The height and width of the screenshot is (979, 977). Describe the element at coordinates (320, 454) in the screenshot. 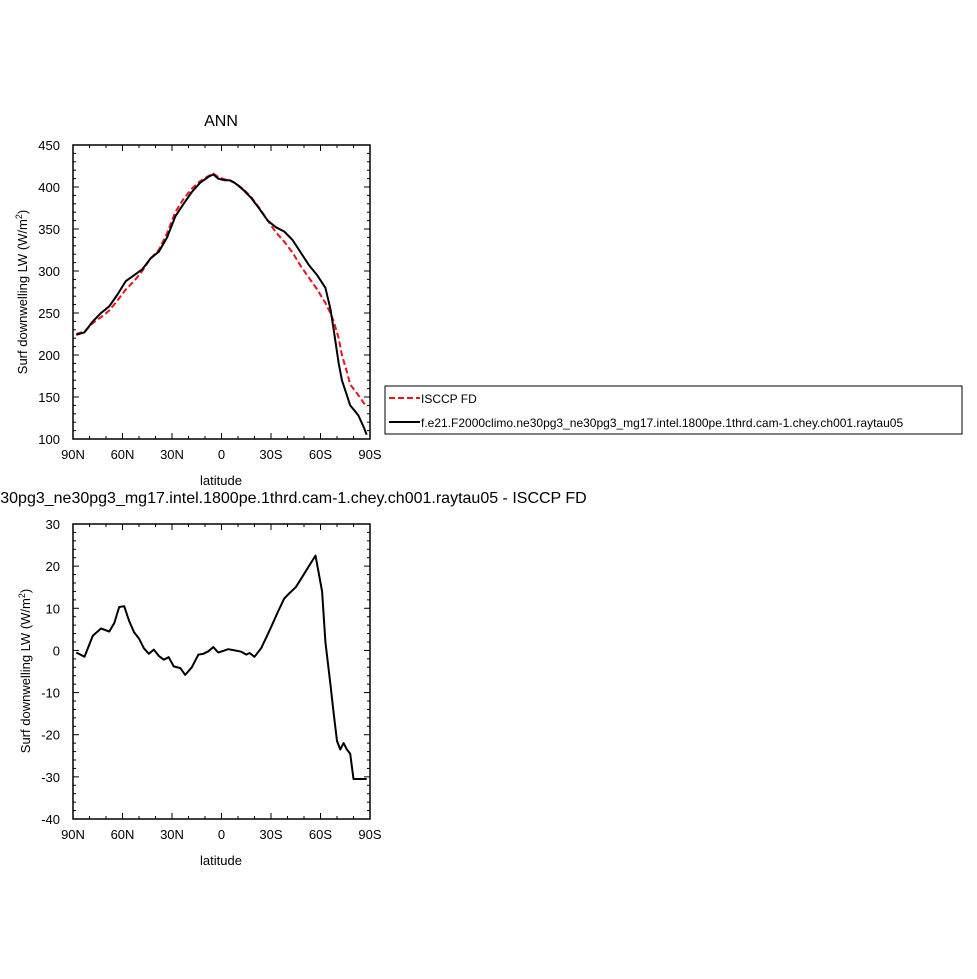

I see `top-x-tick-label: 60S` at that location.